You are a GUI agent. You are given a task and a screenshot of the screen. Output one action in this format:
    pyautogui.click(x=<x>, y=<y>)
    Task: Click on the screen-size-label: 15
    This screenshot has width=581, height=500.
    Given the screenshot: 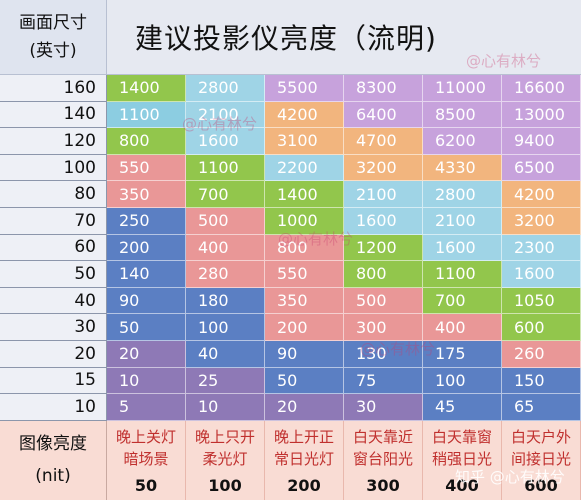 What is the action you would take?
    pyautogui.click(x=53, y=381)
    